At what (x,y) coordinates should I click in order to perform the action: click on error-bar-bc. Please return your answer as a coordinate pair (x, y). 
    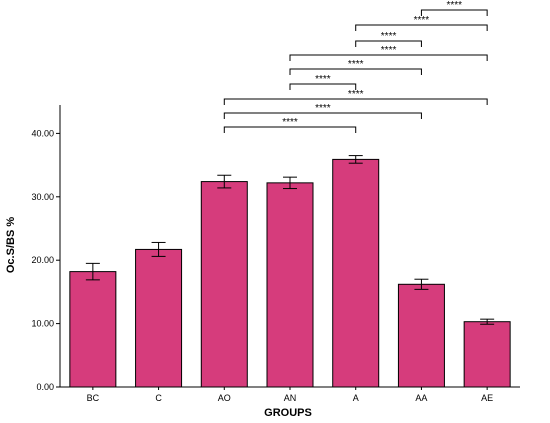
    Looking at the image, I should click on (92, 271).